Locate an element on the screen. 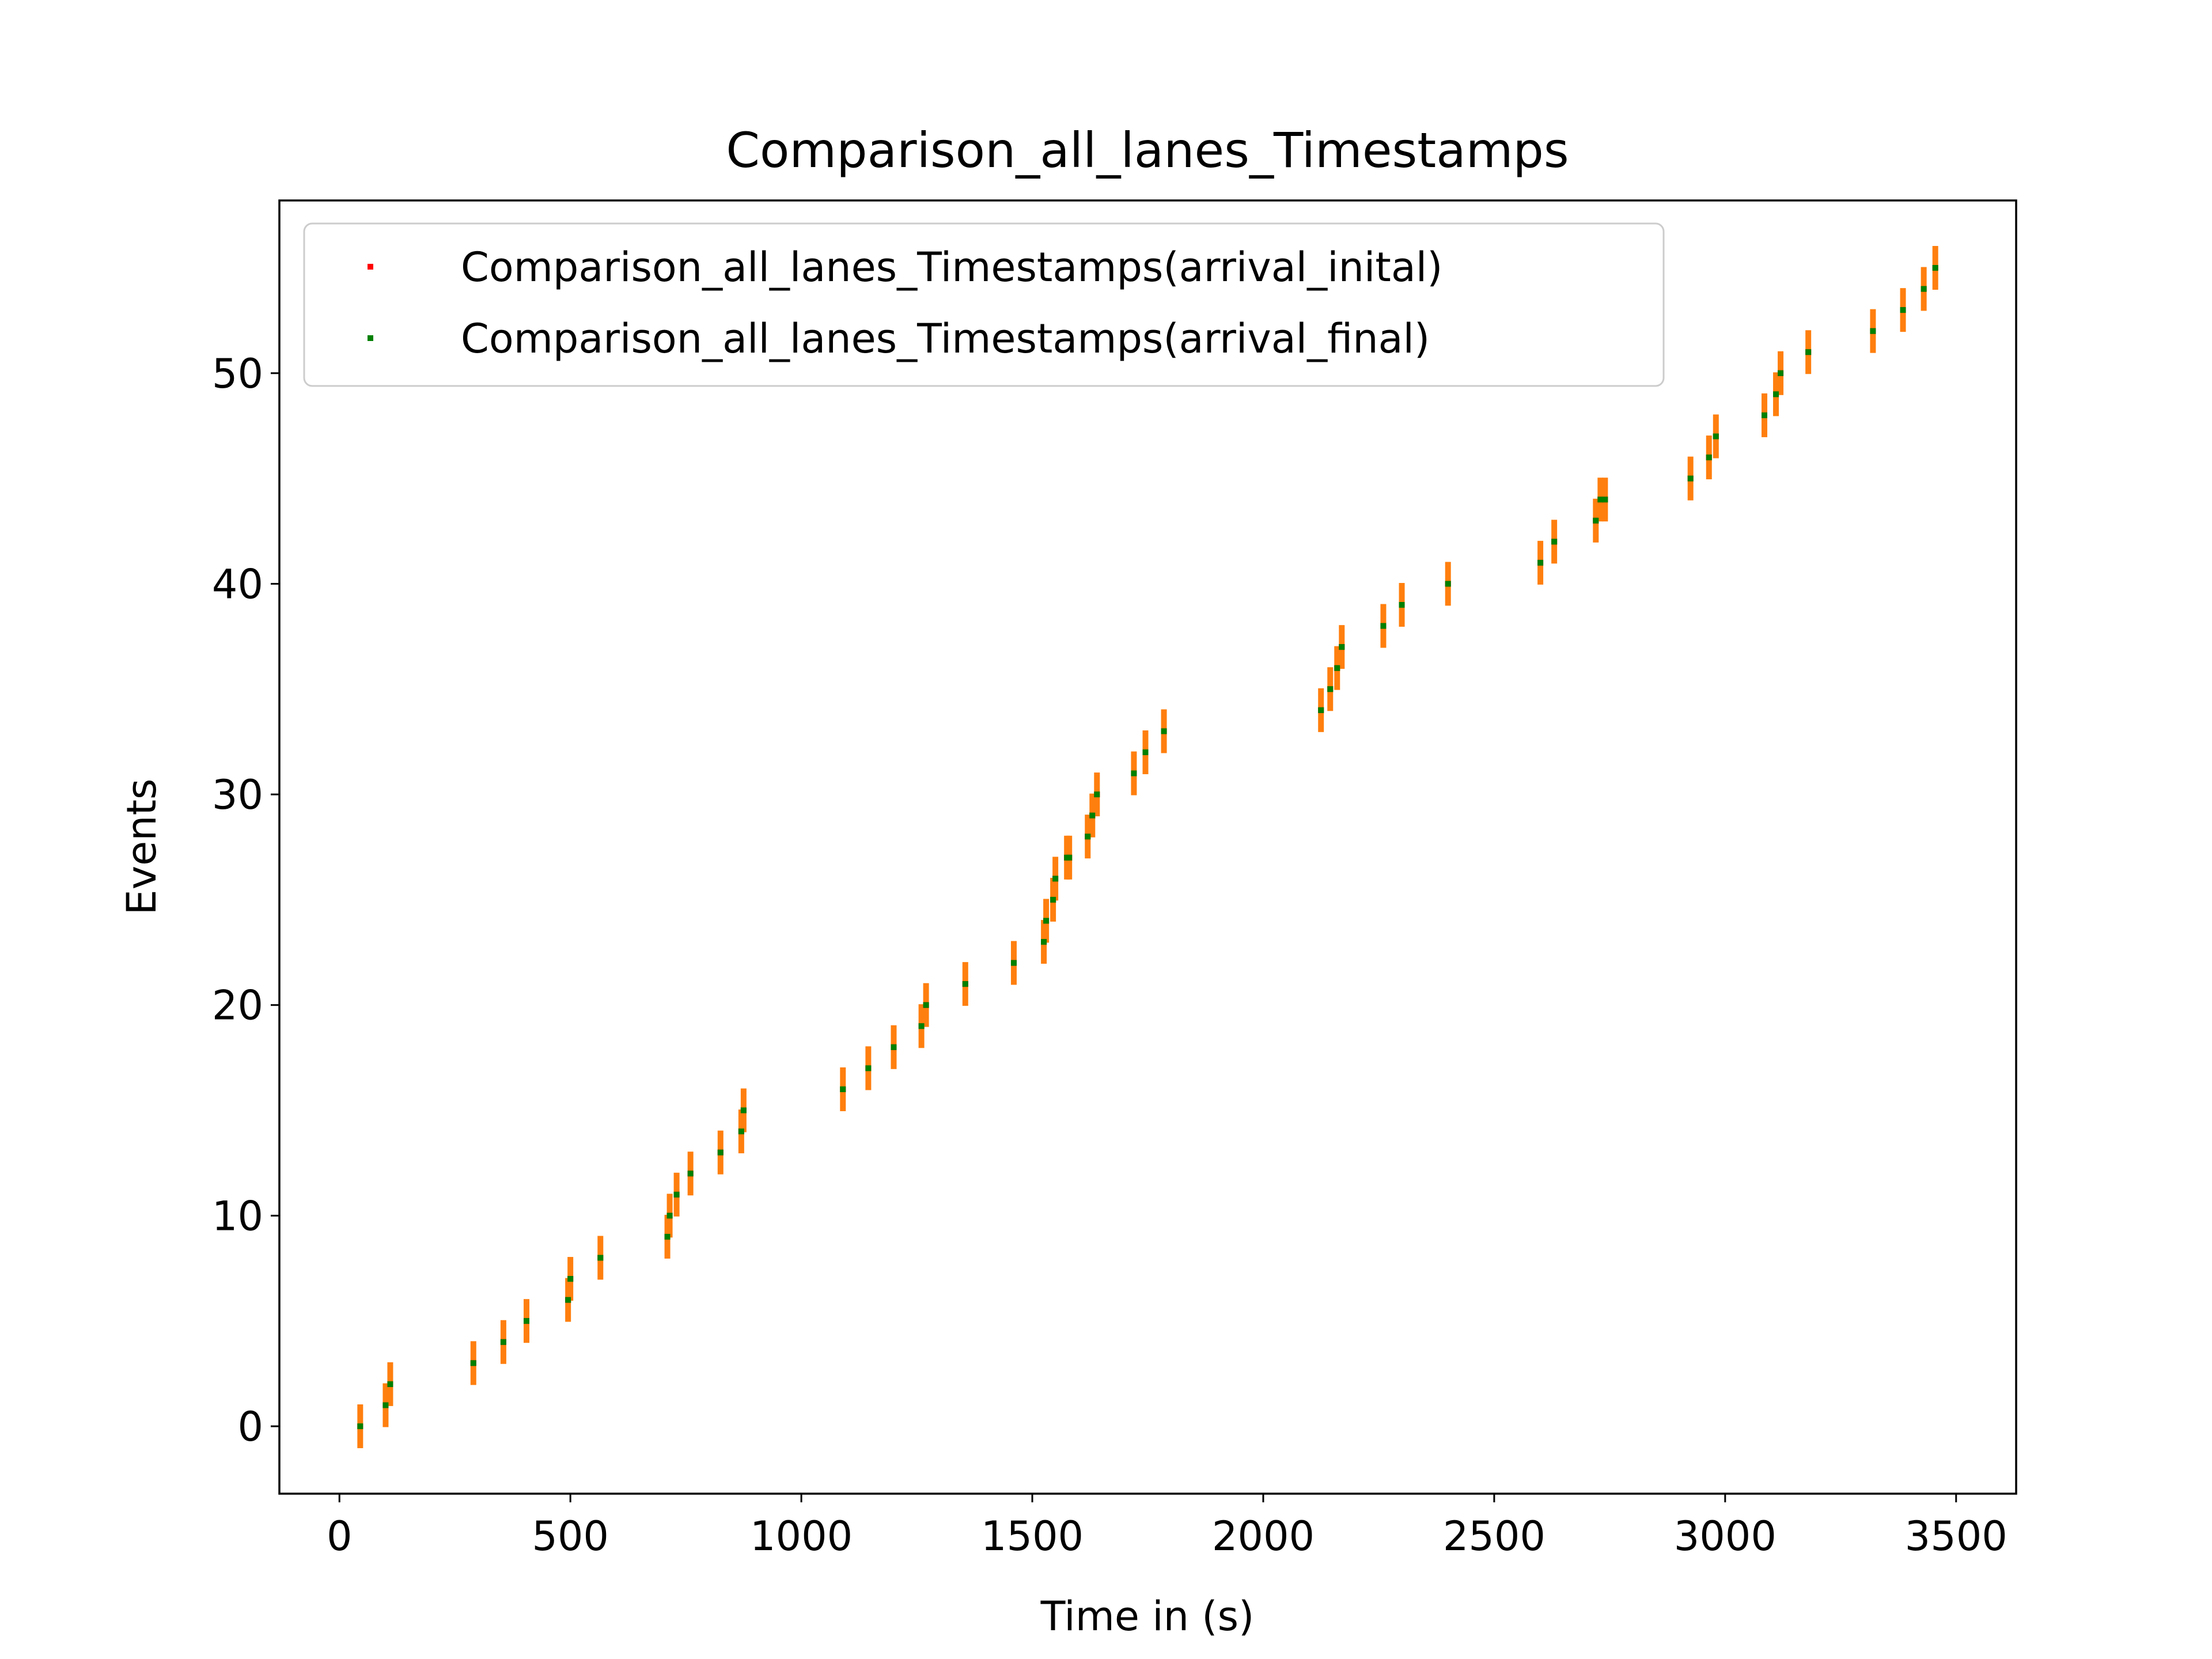  y-axis-label: Events is located at coordinates (141, 846).